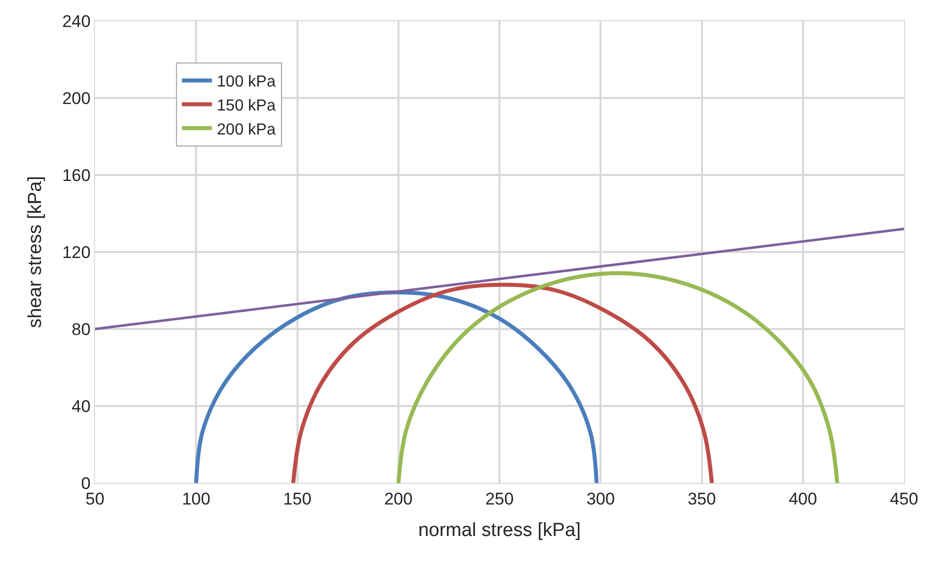 This screenshot has width=930, height=563. What do you see at coordinates (600, 498) in the screenshot?
I see `x-tick-label: 300` at bounding box center [600, 498].